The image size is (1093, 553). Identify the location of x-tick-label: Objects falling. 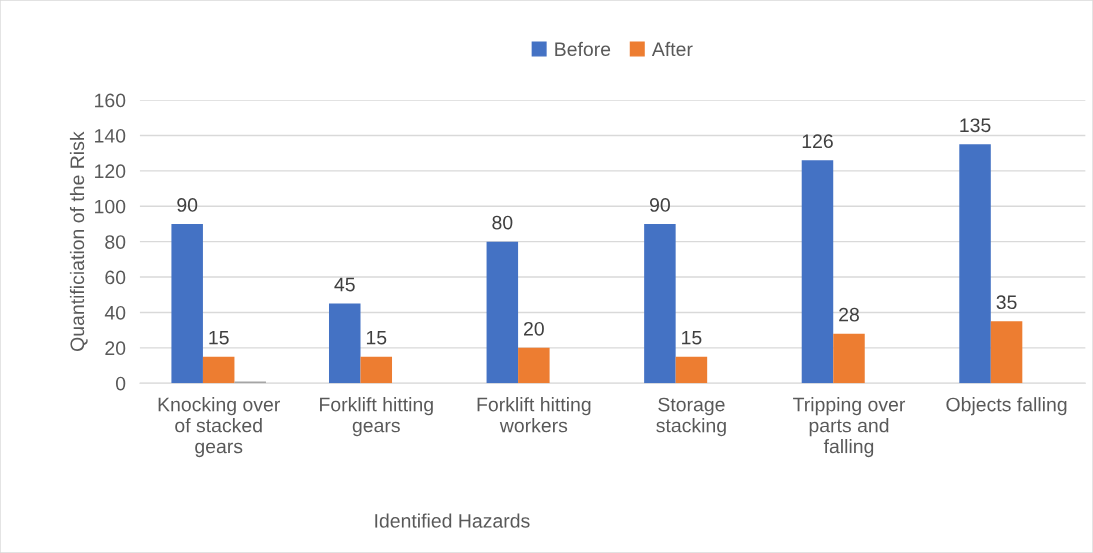
(1006, 406).